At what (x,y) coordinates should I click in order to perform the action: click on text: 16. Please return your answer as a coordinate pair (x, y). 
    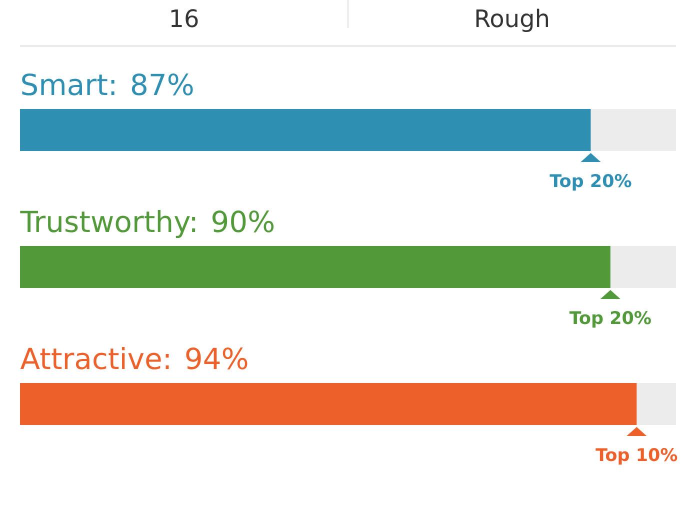
    Looking at the image, I should click on (184, 18).